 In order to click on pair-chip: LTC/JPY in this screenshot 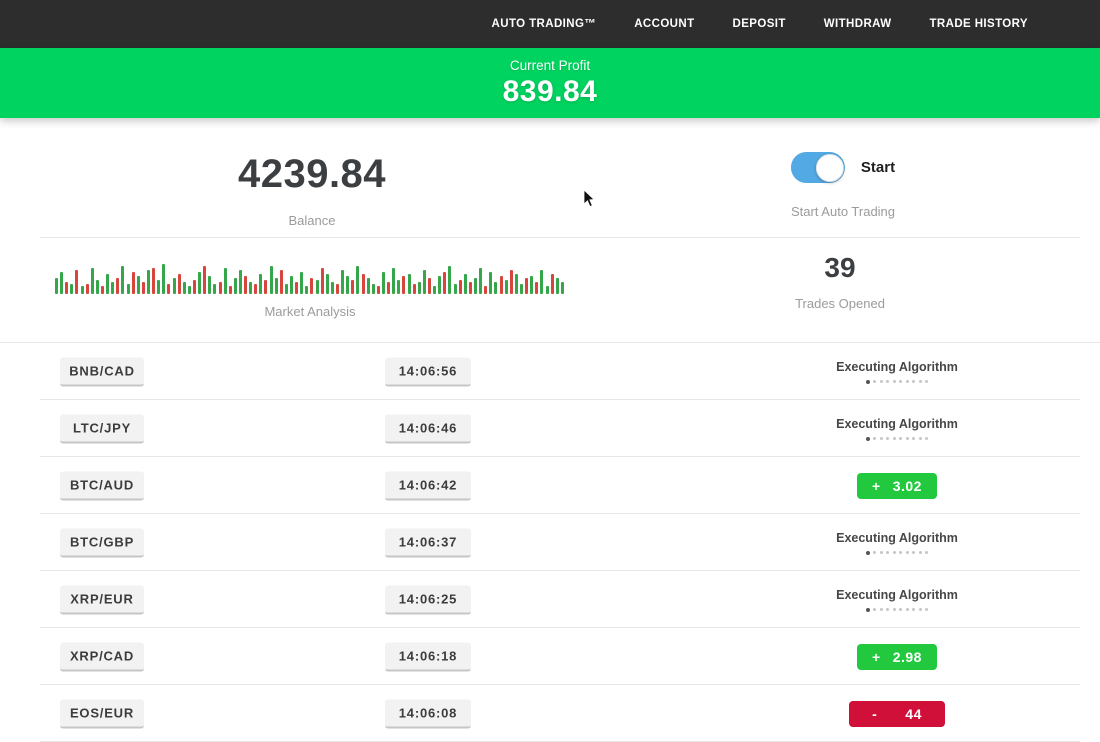, I will do `click(102, 428)`.